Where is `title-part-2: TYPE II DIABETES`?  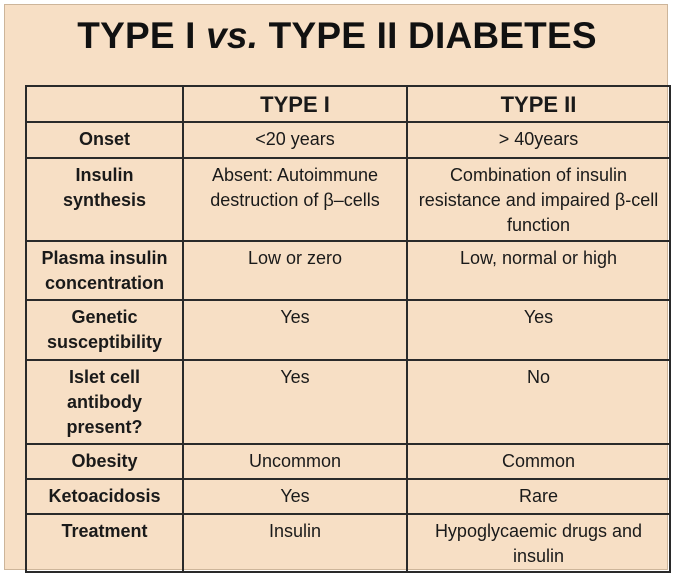 title-part-2: TYPE II DIABETES is located at coordinates (427, 35).